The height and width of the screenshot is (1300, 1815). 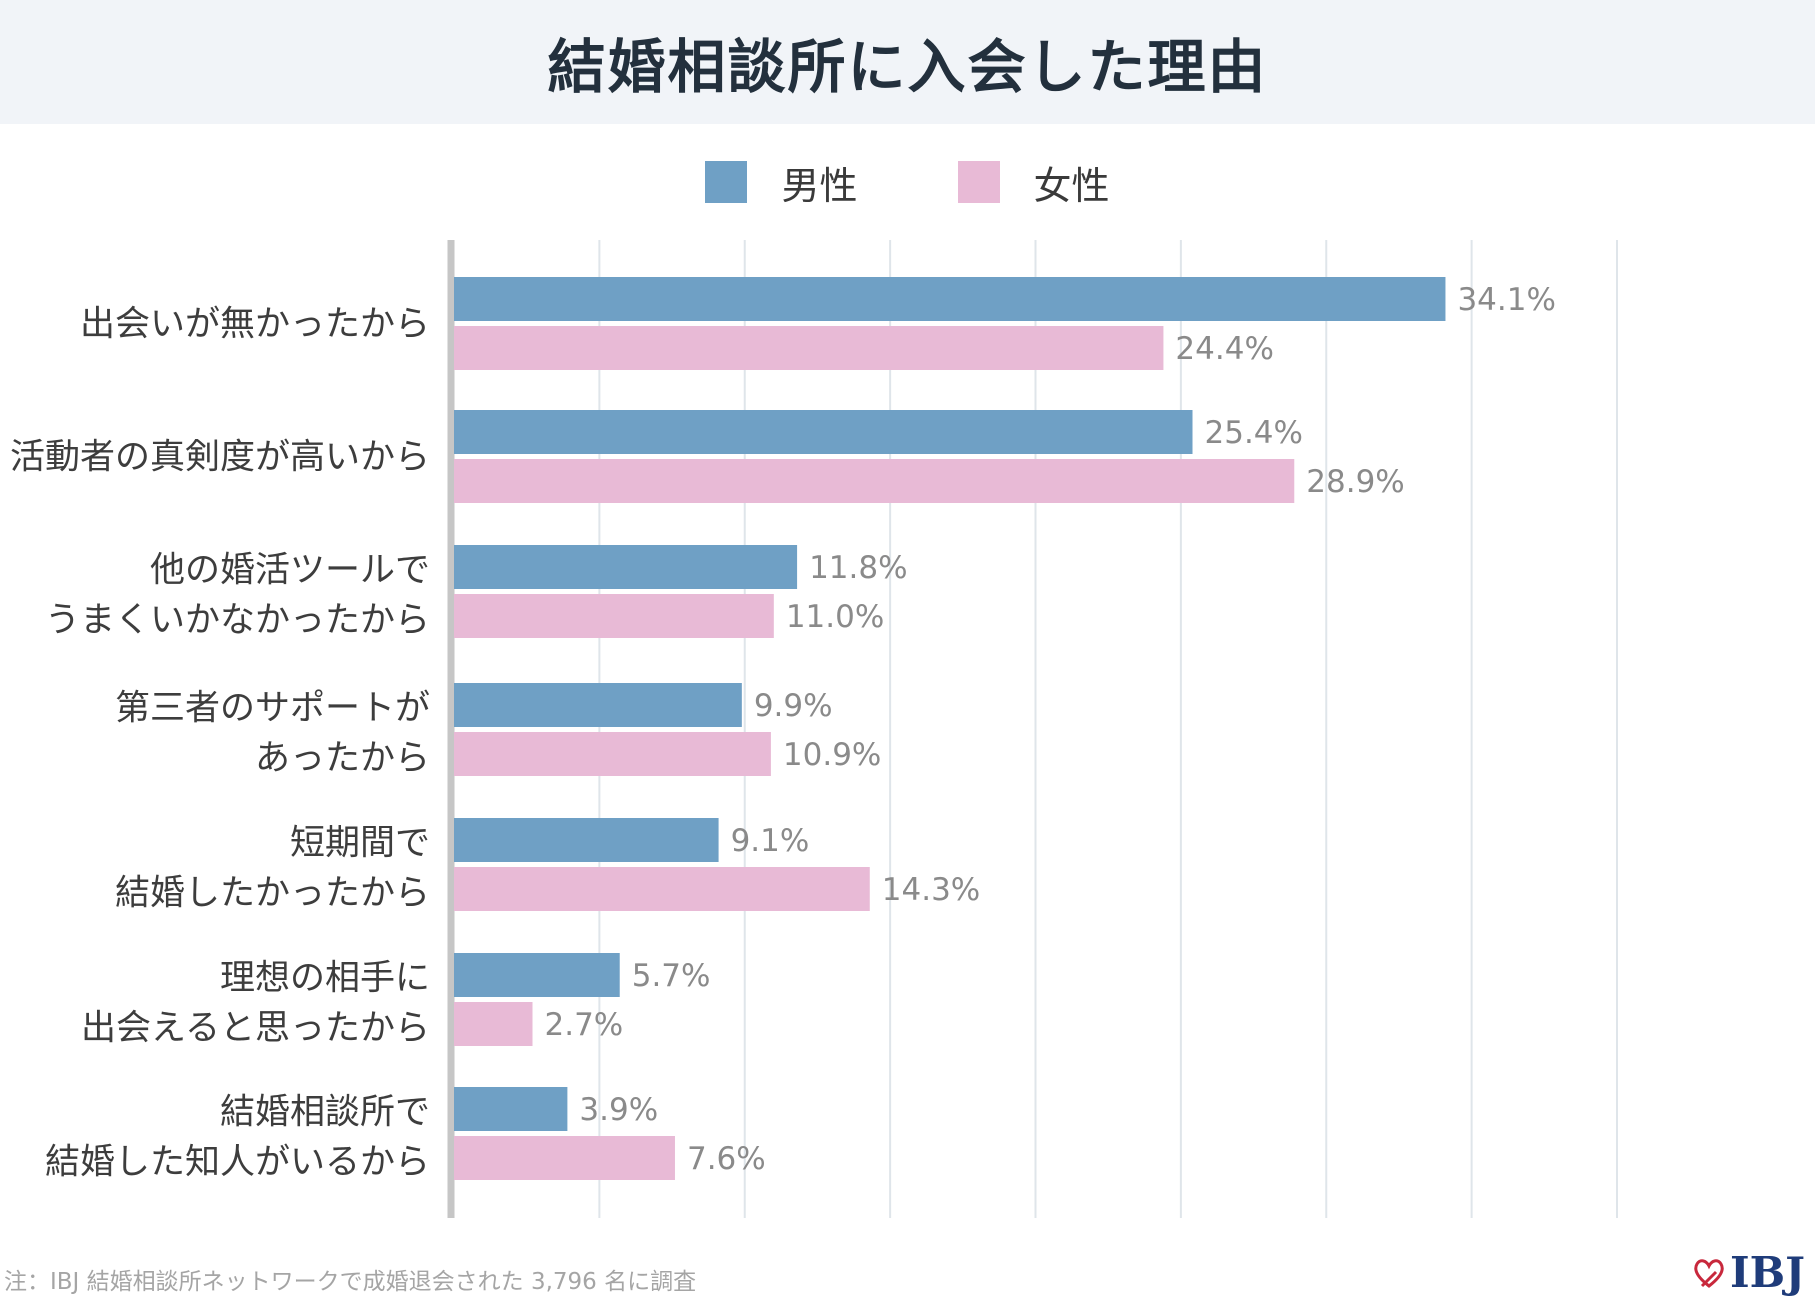 What do you see at coordinates (1506, 300) in the screenshot?
I see `data-label: 34.1%` at bounding box center [1506, 300].